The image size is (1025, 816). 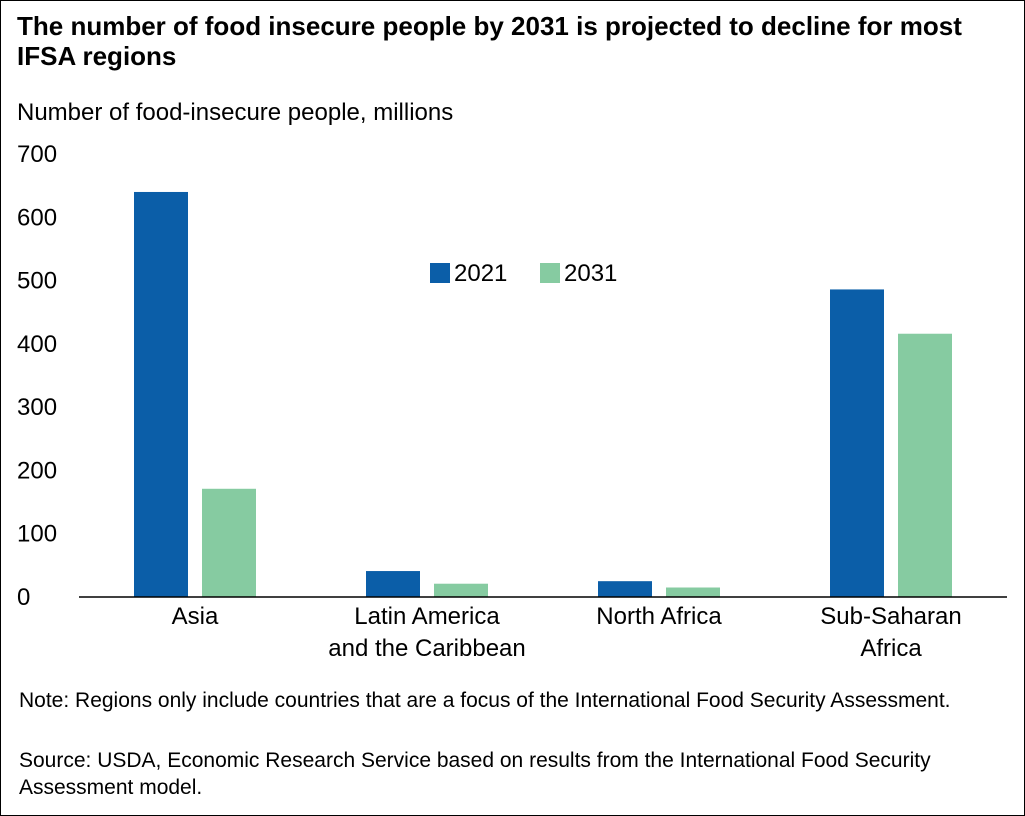 What do you see at coordinates (890, 632) in the screenshot?
I see `x-tick-label: Sub-Saharan Africa` at bounding box center [890, 632].